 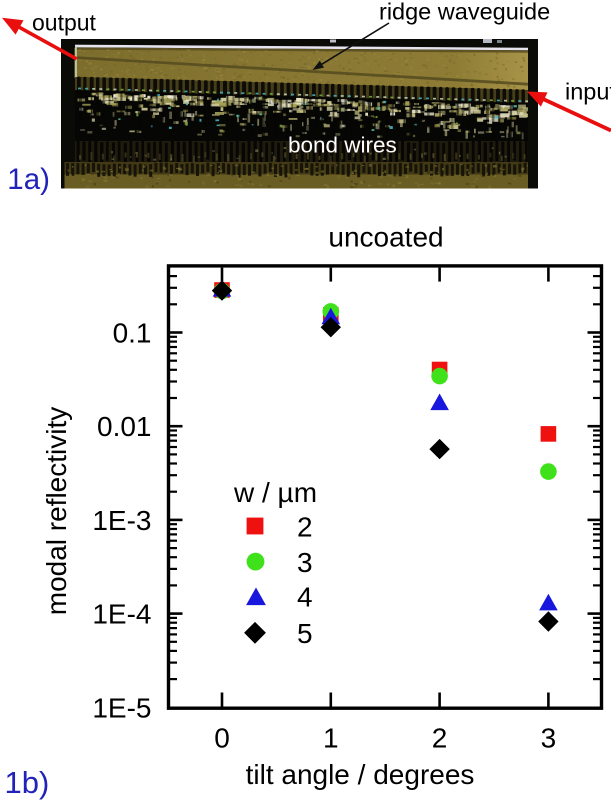 What do you see at coordinates (121, 707) in the screenshot?
I see `svg-text: 1E-5` at bounding box center [121, 707].